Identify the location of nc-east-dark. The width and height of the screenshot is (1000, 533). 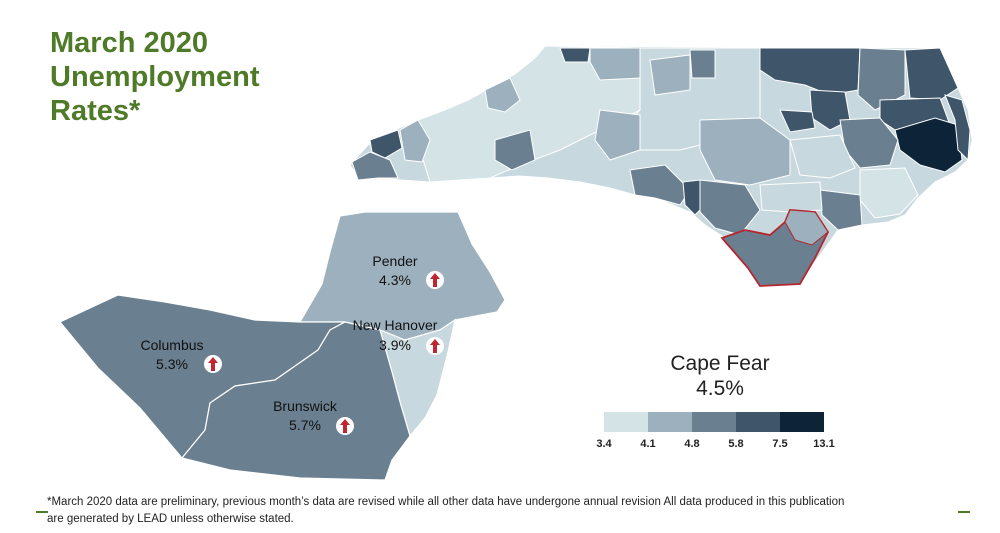
(931, 74).